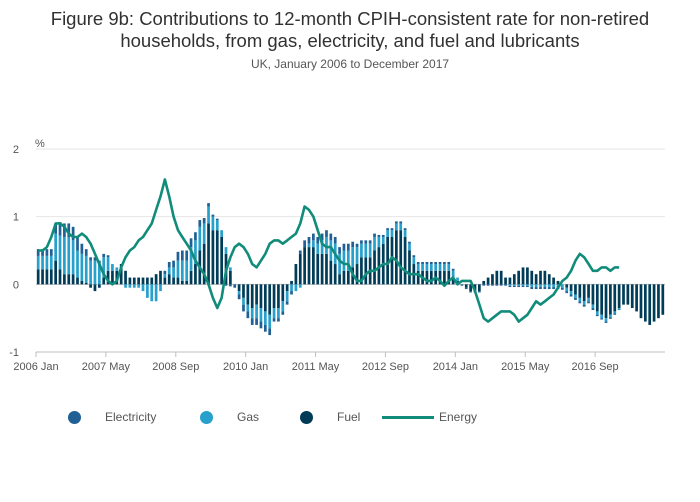 This screenshot has height=502, width=700. Describe the element at coordinates (349, 417) in the screenshot. I see `legend-label-fuel: Fuel` at that location.